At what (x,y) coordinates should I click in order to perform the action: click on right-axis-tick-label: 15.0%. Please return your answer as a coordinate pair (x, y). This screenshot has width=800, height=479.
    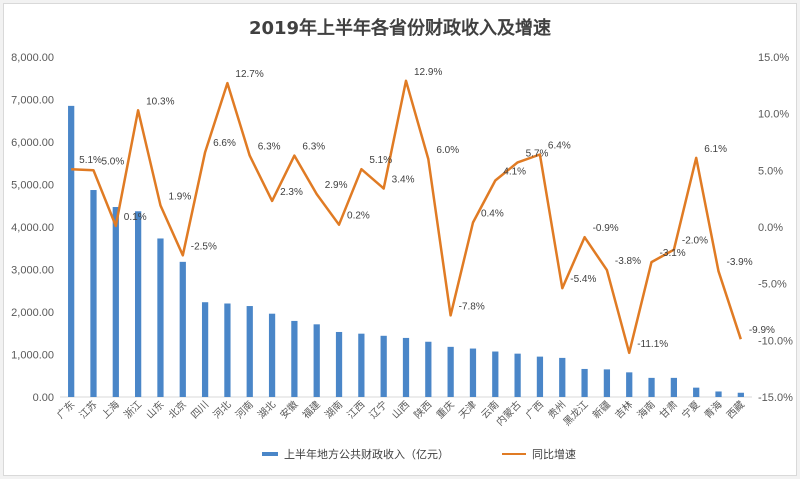
    Looking at the image, I should click on (773, 58).